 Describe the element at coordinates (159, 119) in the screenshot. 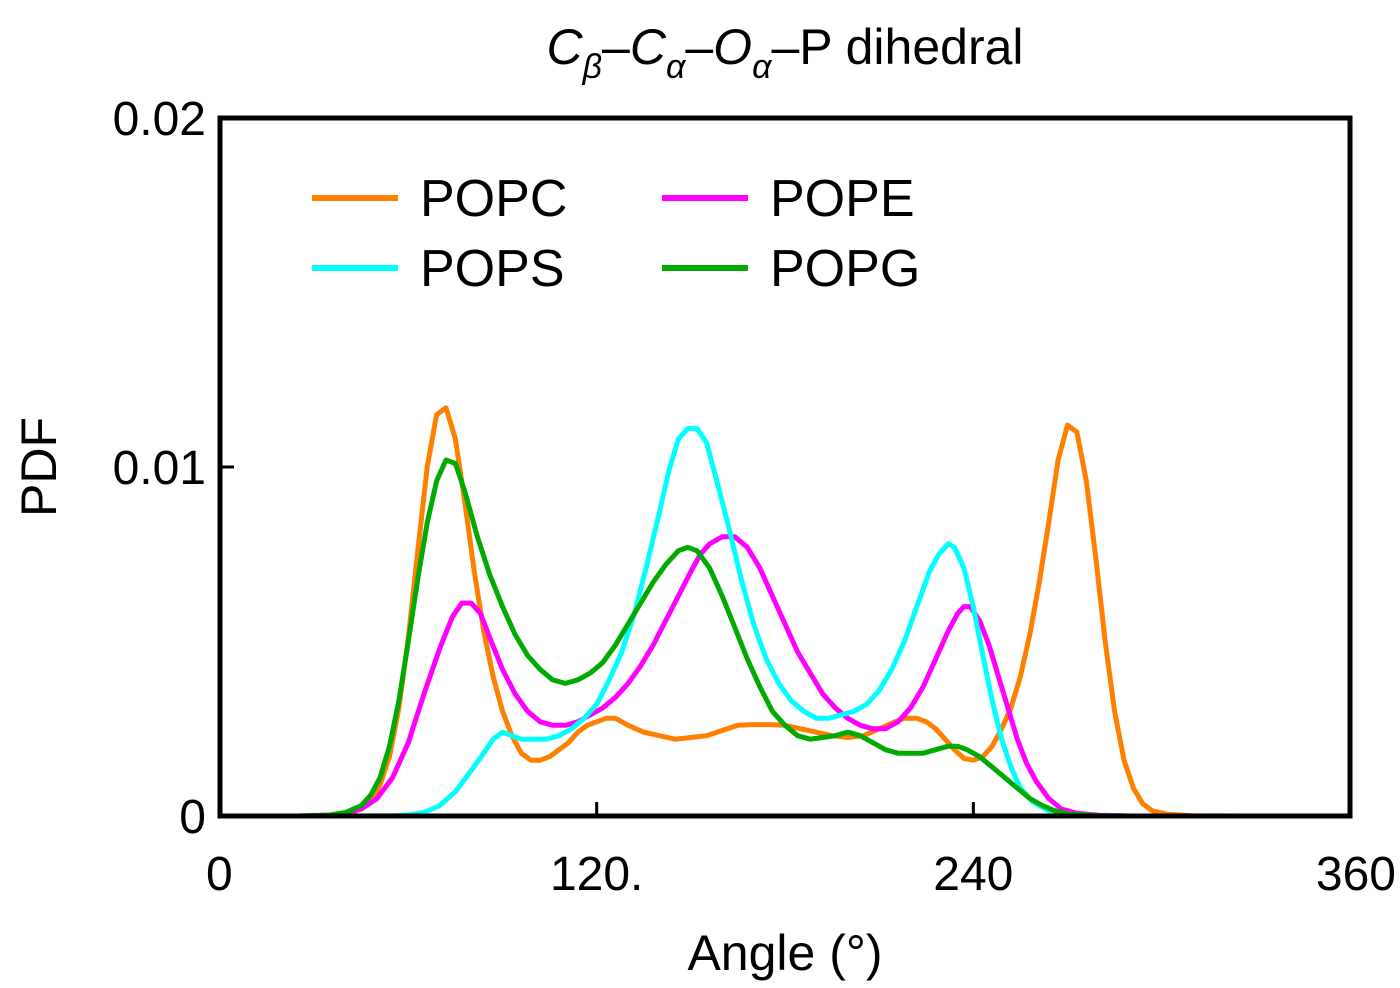

I see `y-tick-label: 0.02` at that location.